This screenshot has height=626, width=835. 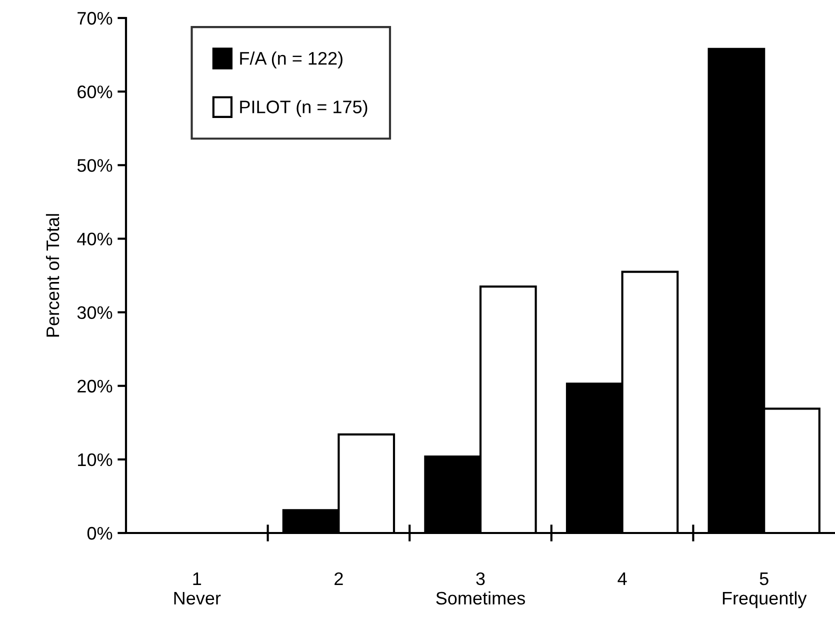 What do you see at coordinates (622, 578) in the screenshot?
I see `x-tick-label: 4` at bounding box center [622, 578].